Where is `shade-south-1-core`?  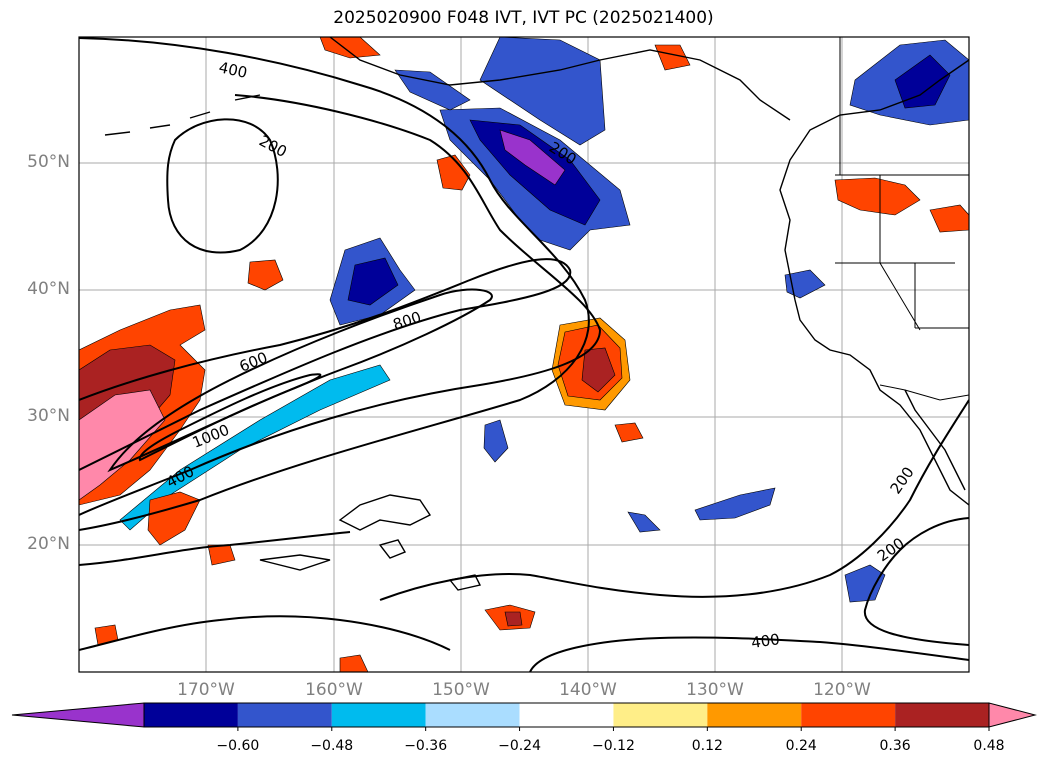 shade-south-1-core is located at coordinates (513, 619).